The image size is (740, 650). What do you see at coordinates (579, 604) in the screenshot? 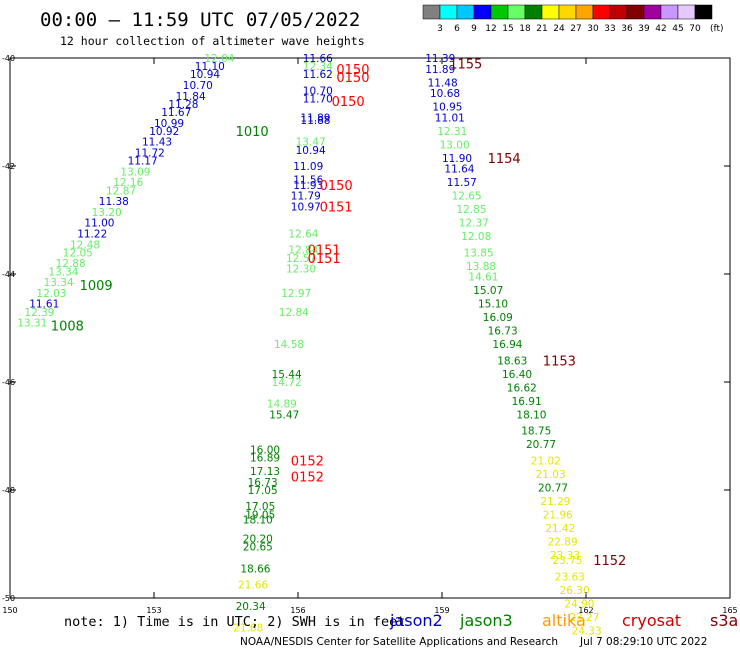
I see `wave-height-label: 24.90` at bounding box center [579, 604].